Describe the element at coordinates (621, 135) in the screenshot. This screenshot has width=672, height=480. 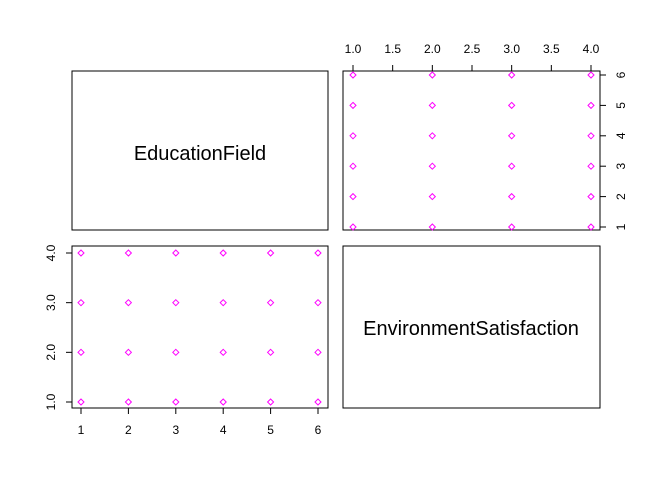
I see `y-tick-label: 4` at that location.